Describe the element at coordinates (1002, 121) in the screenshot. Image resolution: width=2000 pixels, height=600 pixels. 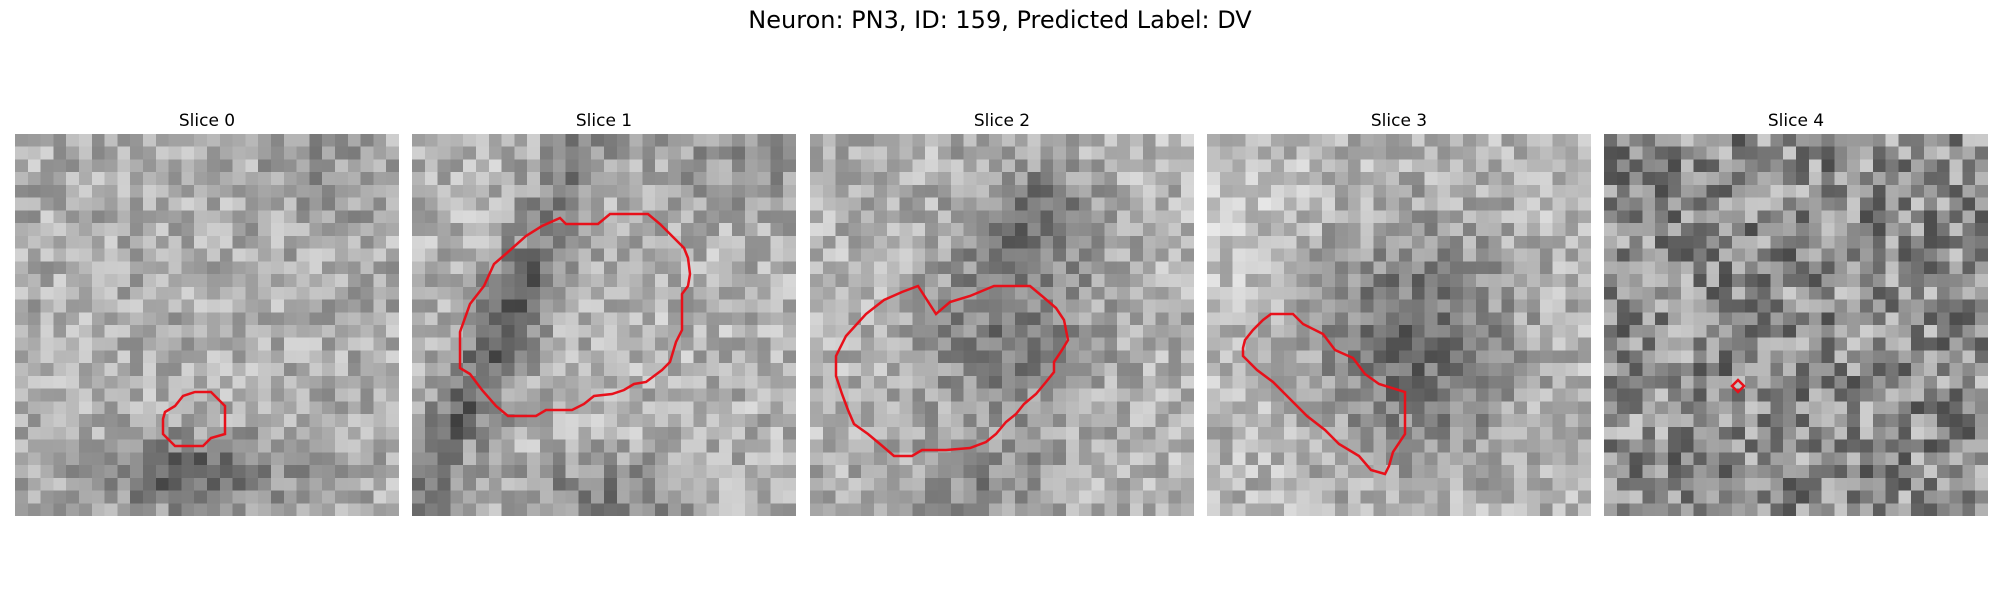
I see `slice-title: Slice 2` at that location.